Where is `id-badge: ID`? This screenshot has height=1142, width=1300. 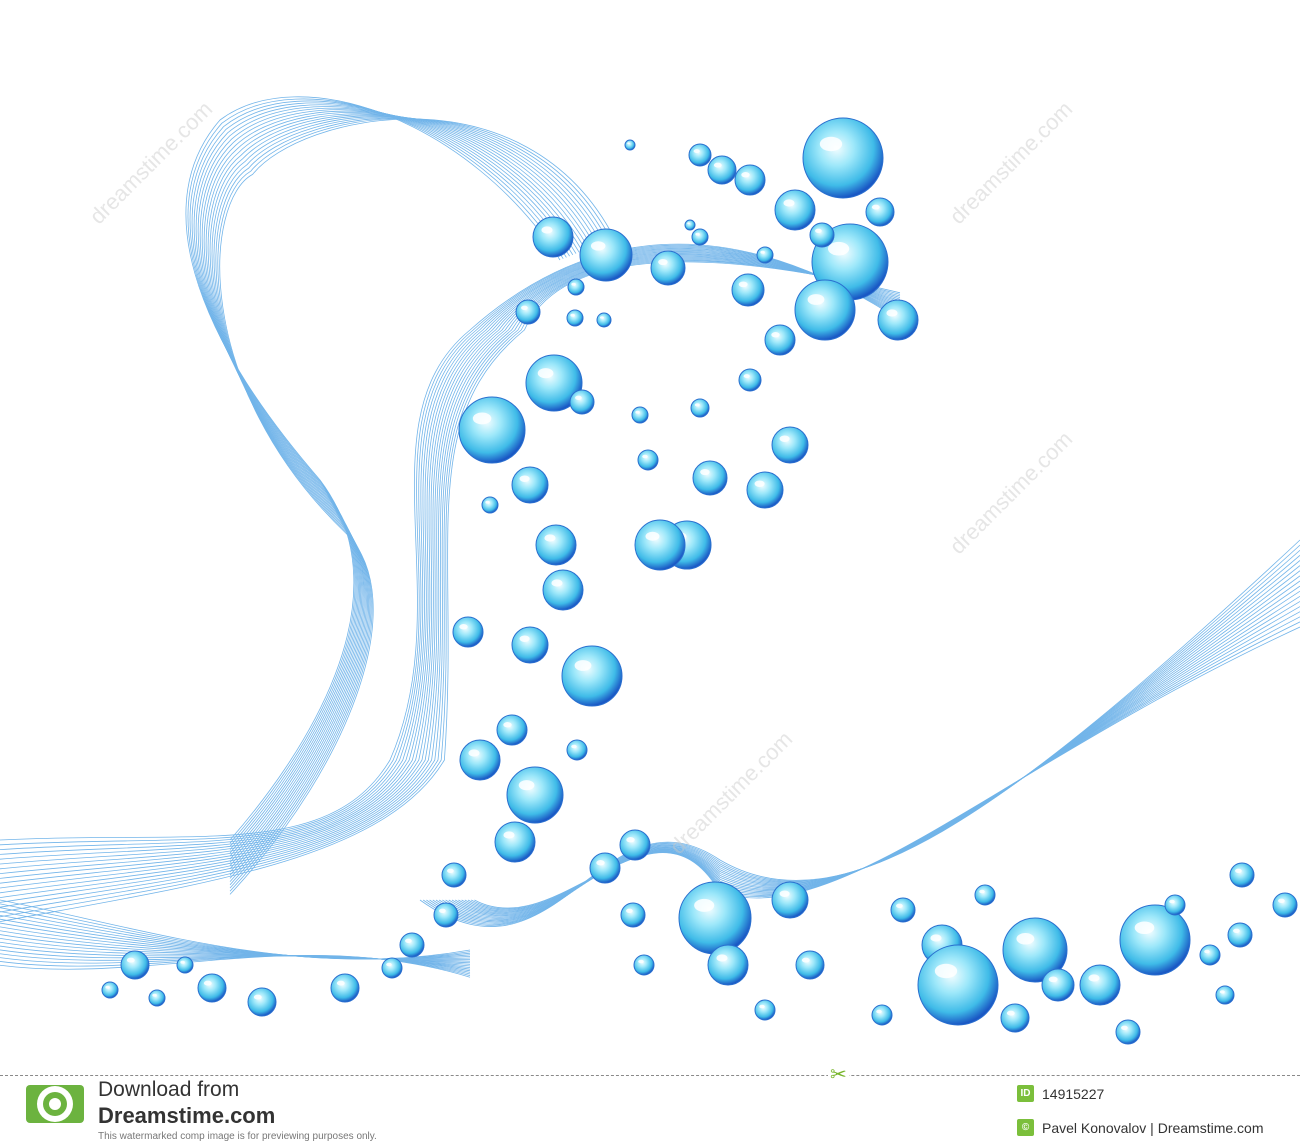
id-badge: ID is located at coordinates (1025, 1093).